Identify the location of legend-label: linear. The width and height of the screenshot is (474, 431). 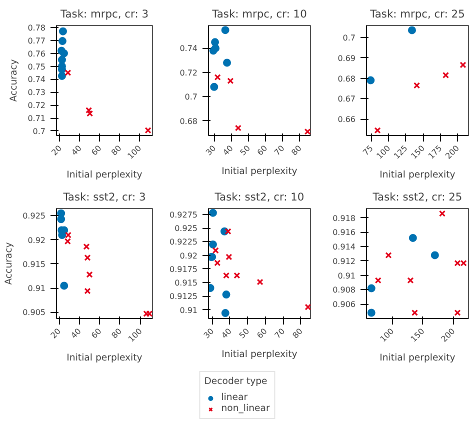
(234, 397).